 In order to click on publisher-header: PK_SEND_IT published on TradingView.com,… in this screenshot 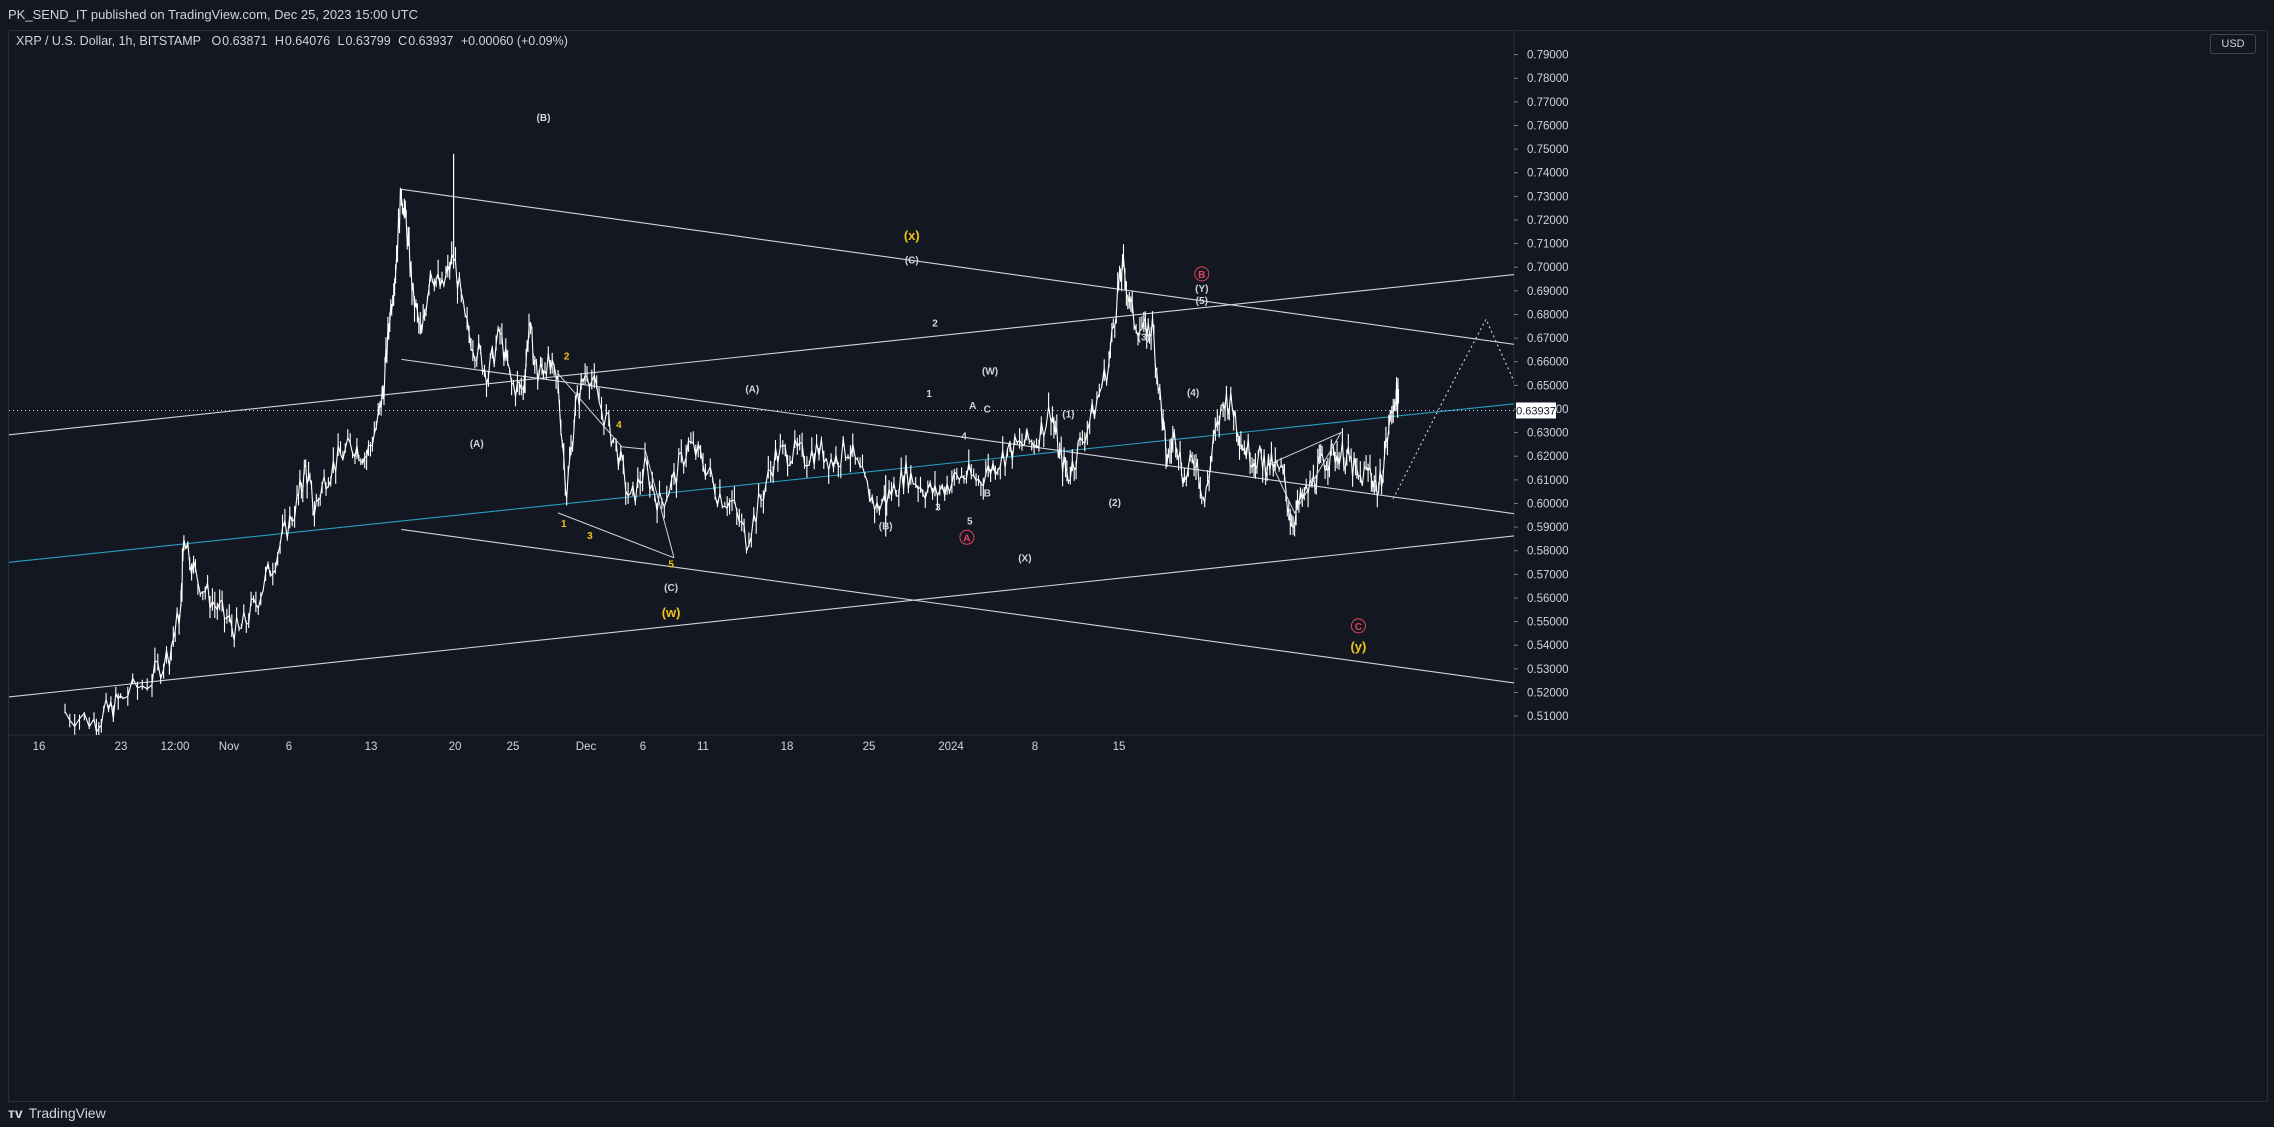, I will do `click(1137, 15)`.